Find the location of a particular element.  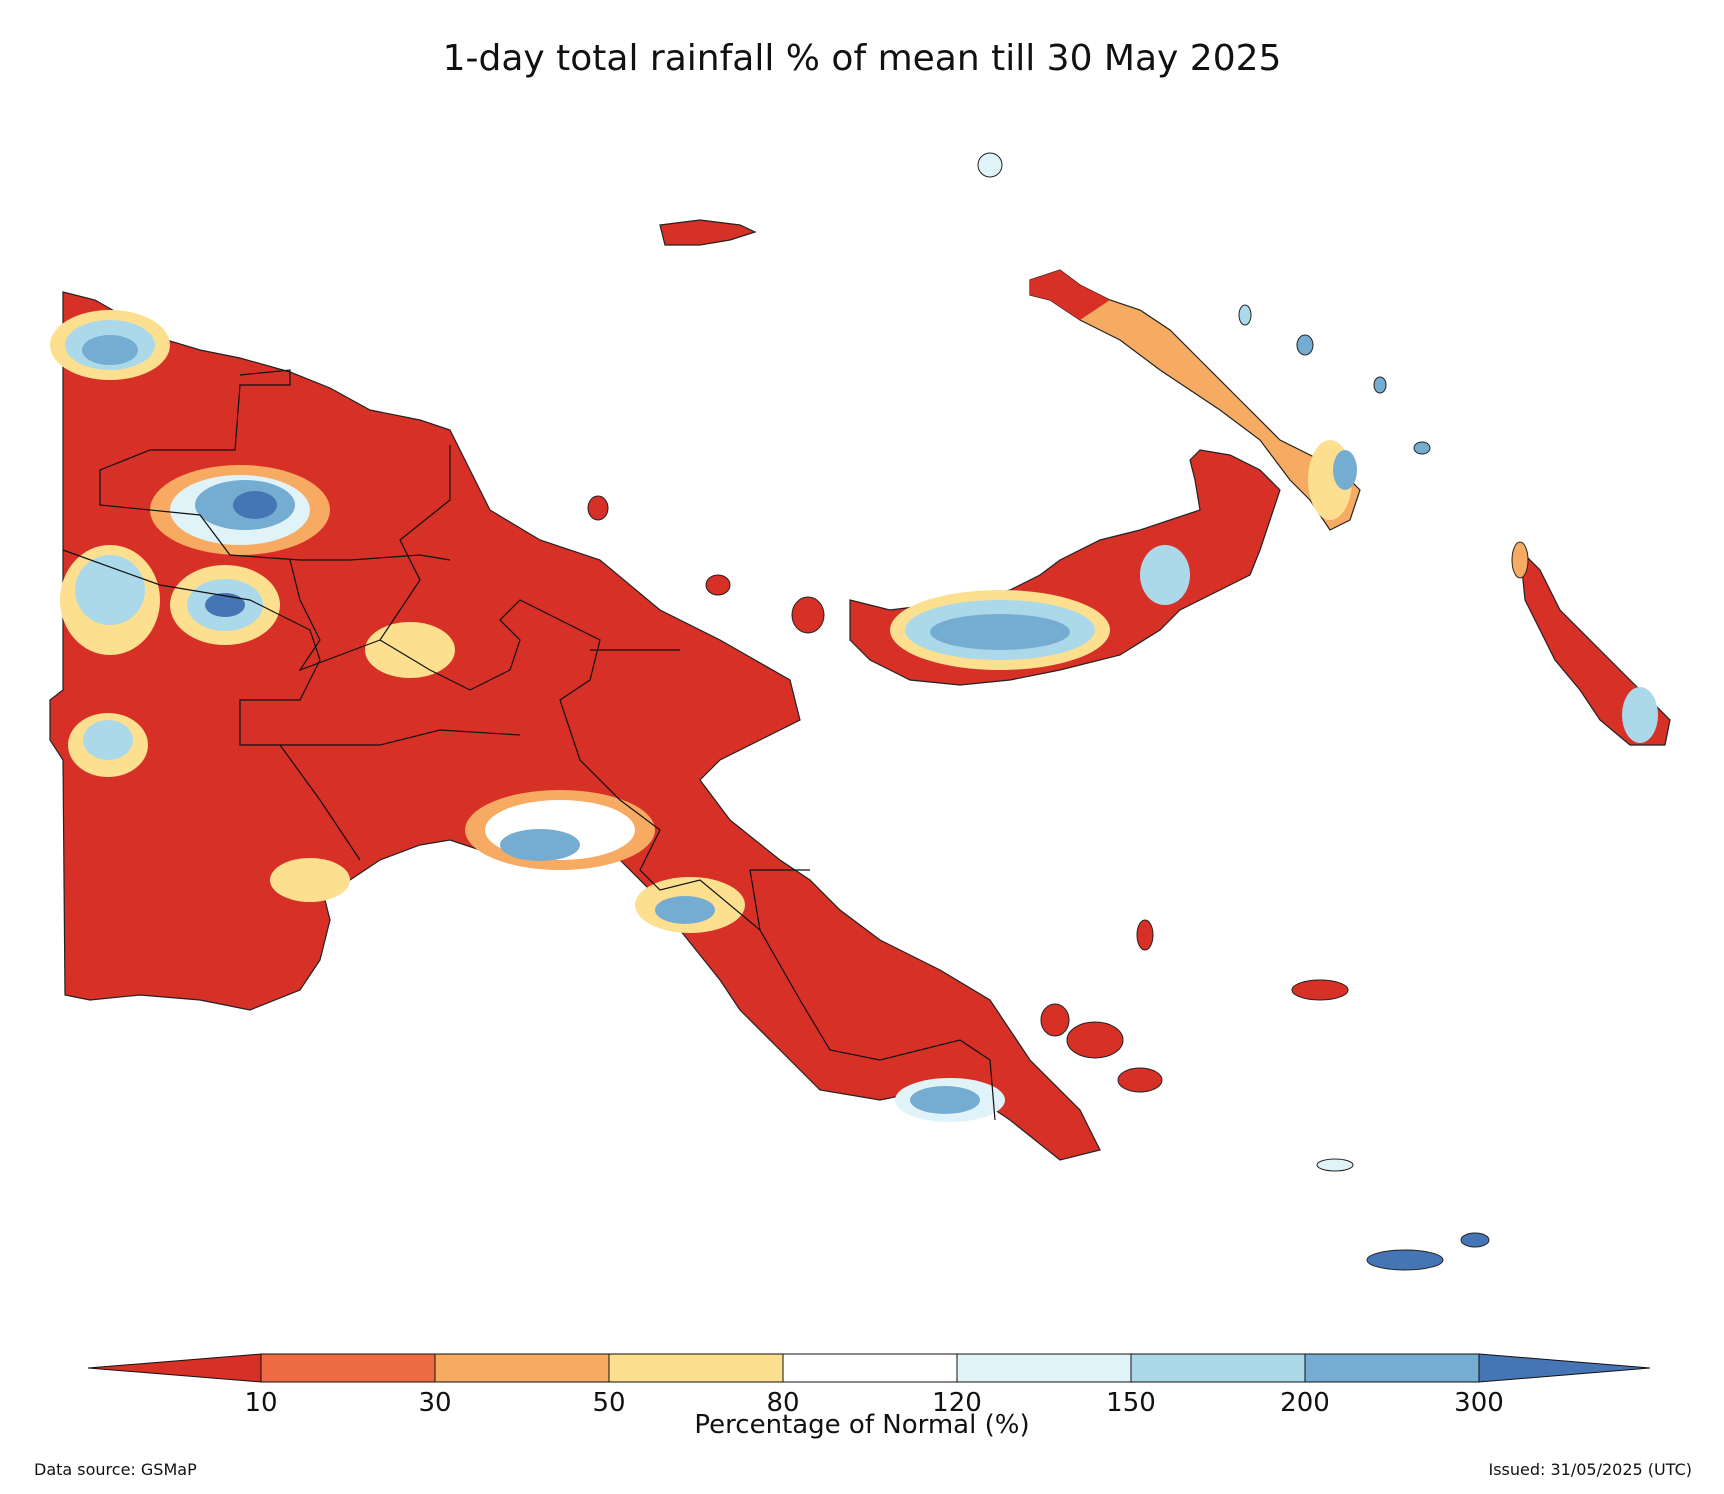

colorbar-tick-120: 120 is located at coordinates (957, 1403).